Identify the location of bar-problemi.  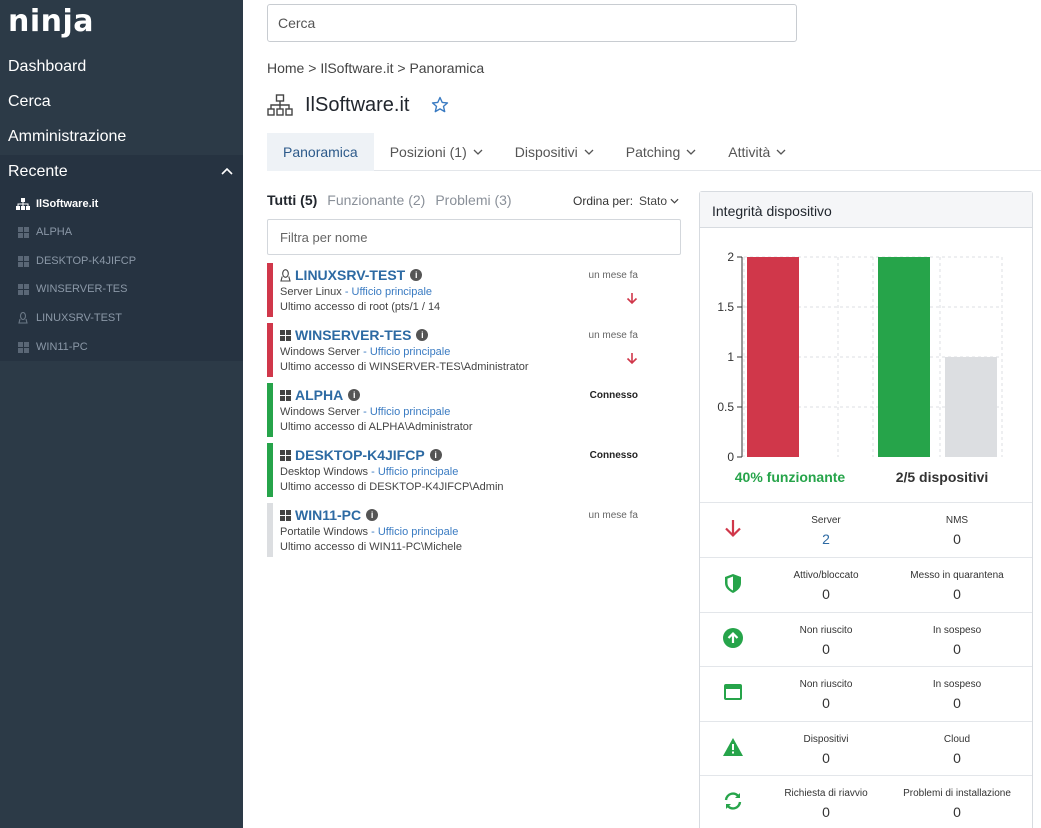
(773, 357).